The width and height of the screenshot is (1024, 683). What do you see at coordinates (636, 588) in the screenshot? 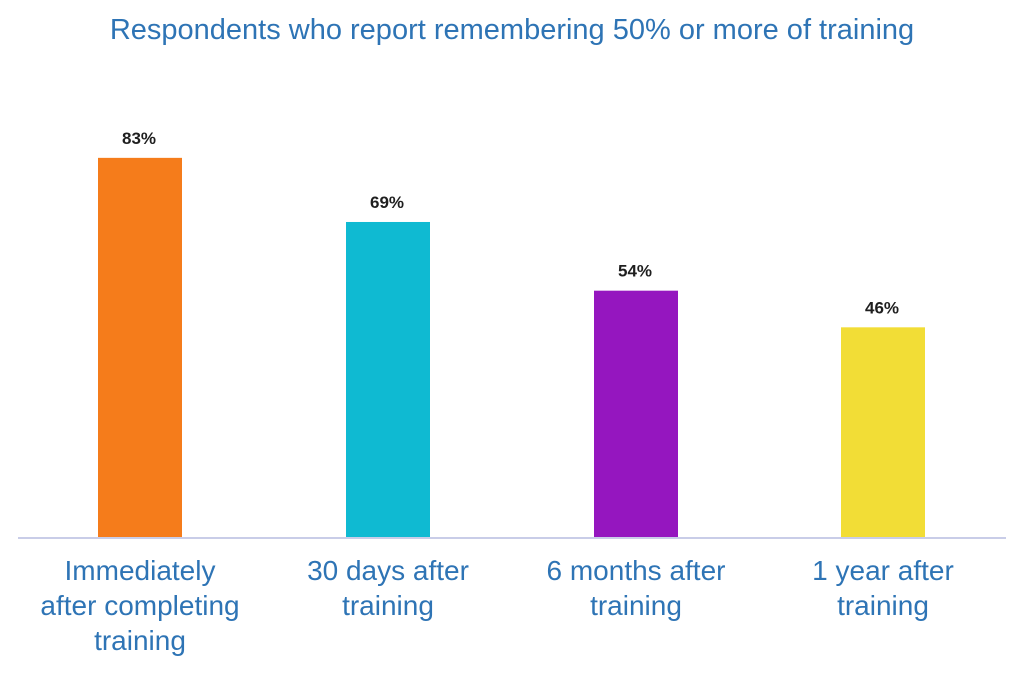
I see `x-tick-label-3: 6 months after training` at bounding box center [636, 588].